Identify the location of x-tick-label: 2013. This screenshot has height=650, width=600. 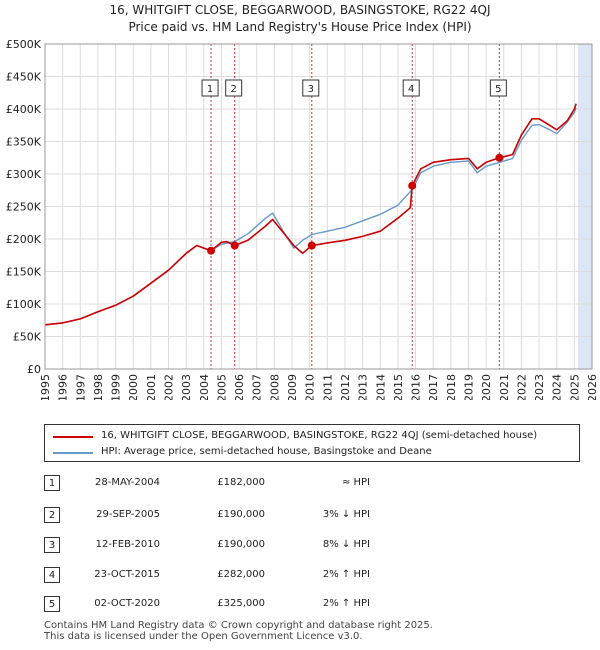
(363, 387).